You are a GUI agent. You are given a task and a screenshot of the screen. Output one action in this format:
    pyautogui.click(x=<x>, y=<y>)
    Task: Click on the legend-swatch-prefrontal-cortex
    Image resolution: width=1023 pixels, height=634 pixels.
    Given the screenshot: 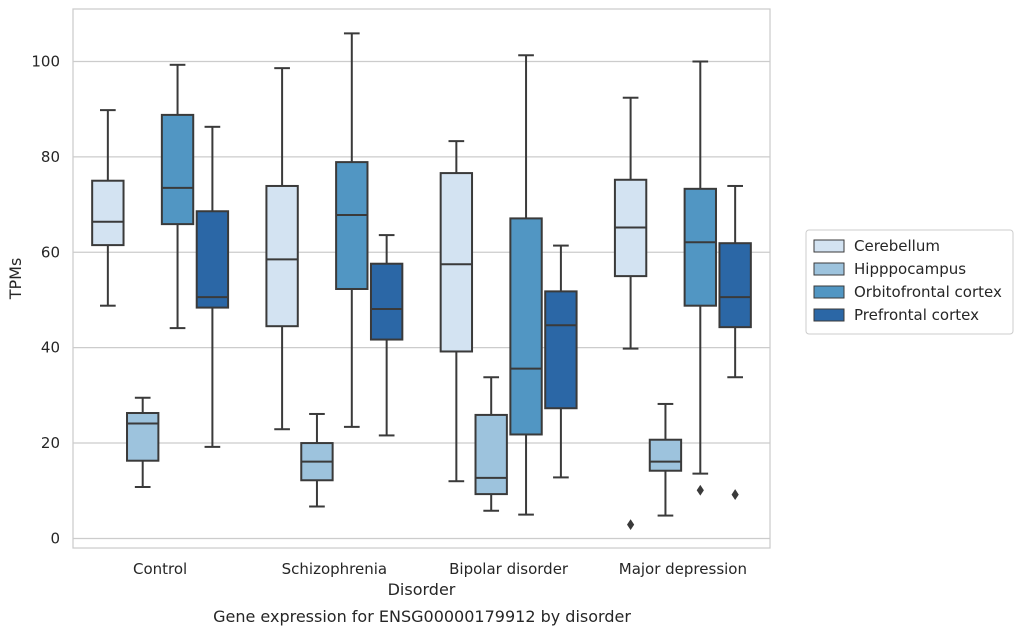 What is the action you would take?
    pyautogui.click(x=829, y=315)
    